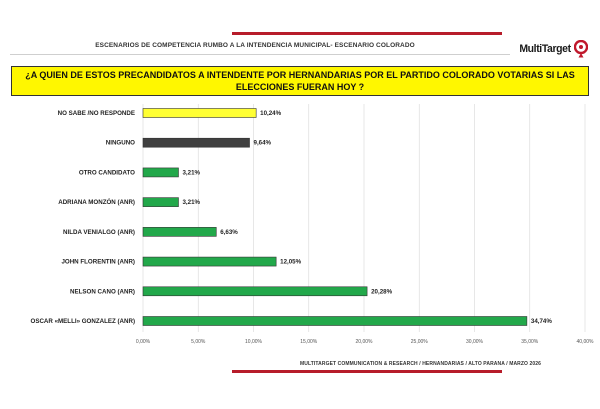 The image size is (600, 409). I want to click on category-label: NINGUNO, so click(120, 143).